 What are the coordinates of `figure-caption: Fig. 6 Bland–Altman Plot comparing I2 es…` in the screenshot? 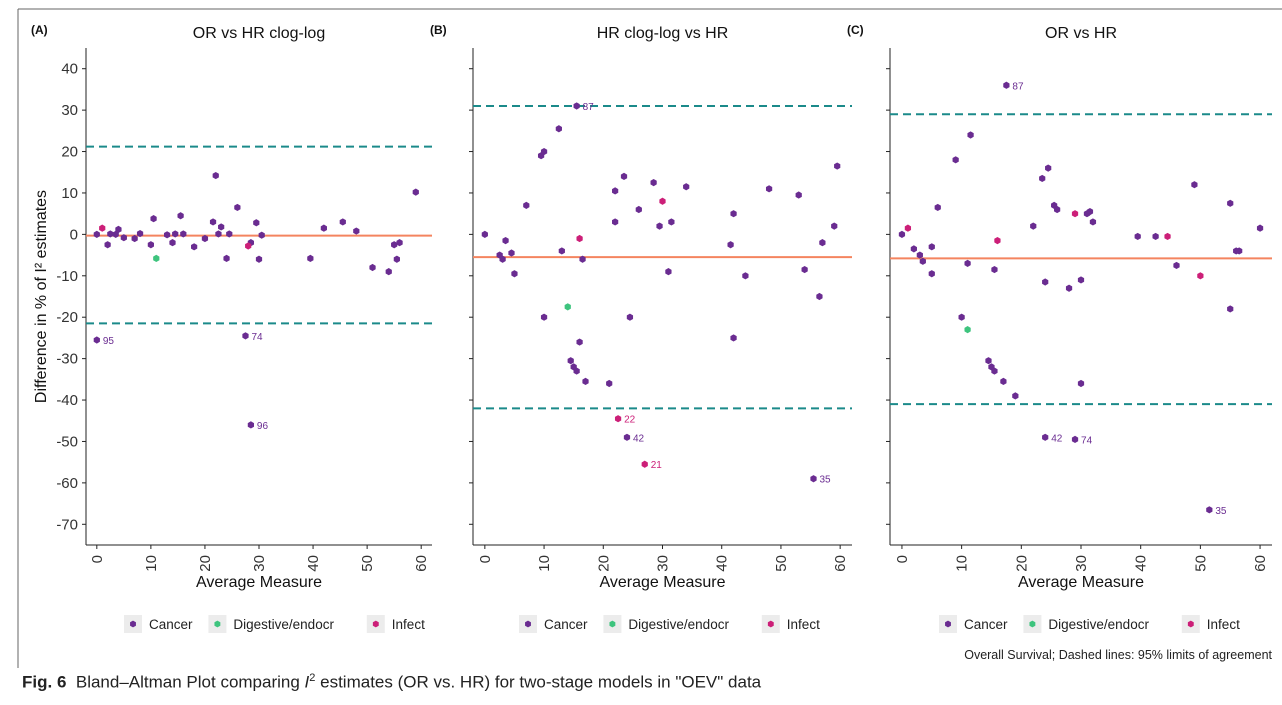 It's located at (622, 682).